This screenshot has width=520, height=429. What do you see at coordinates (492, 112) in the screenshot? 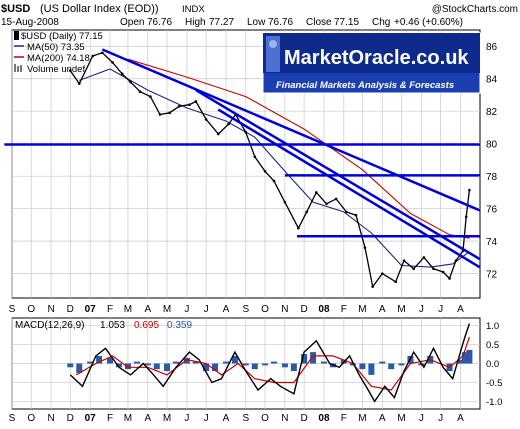
I see `price-tick-label: 82` at bounding box center [492, 112].